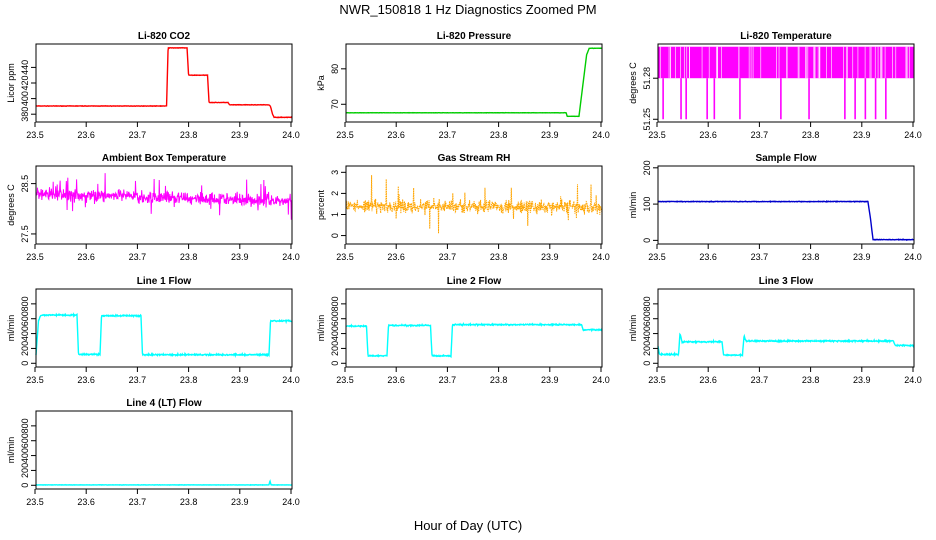  I want to click on y-axis-label: kPa, so click(321, 83).